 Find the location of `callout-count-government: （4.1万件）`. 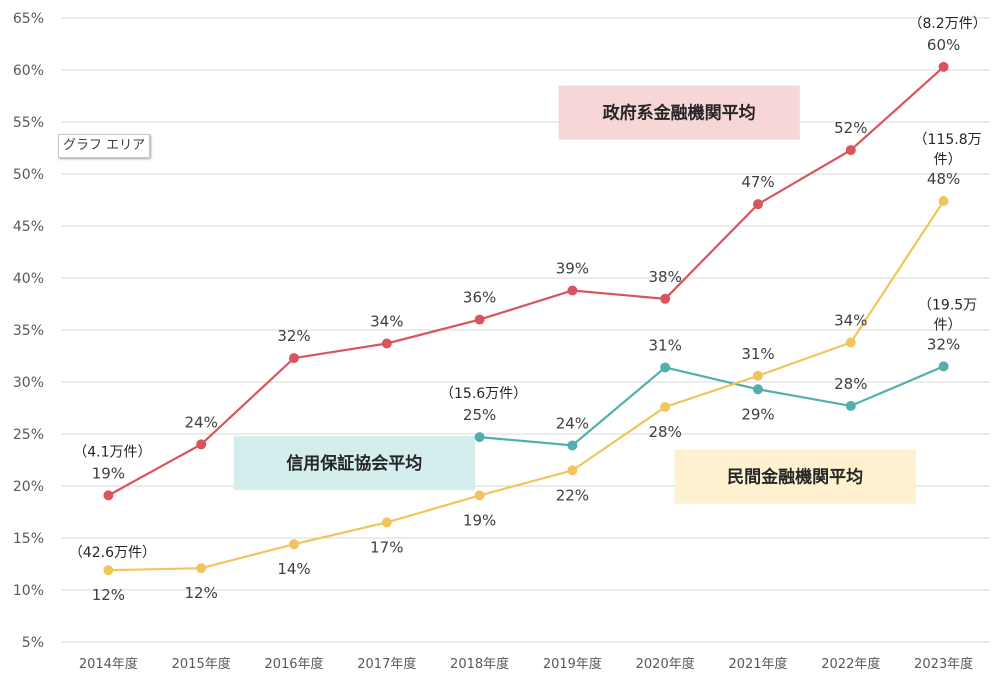

callout-count-government: （4.1万件） is located at coordinates (112, 452).